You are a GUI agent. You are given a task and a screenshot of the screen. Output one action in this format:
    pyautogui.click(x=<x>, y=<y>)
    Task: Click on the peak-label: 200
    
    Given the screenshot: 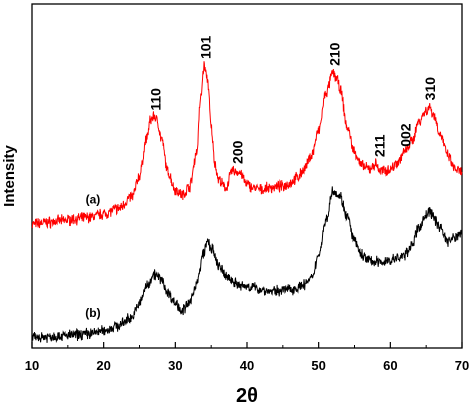 What is the action you would take?
    pyautogui.click(x=238, y=152)
    